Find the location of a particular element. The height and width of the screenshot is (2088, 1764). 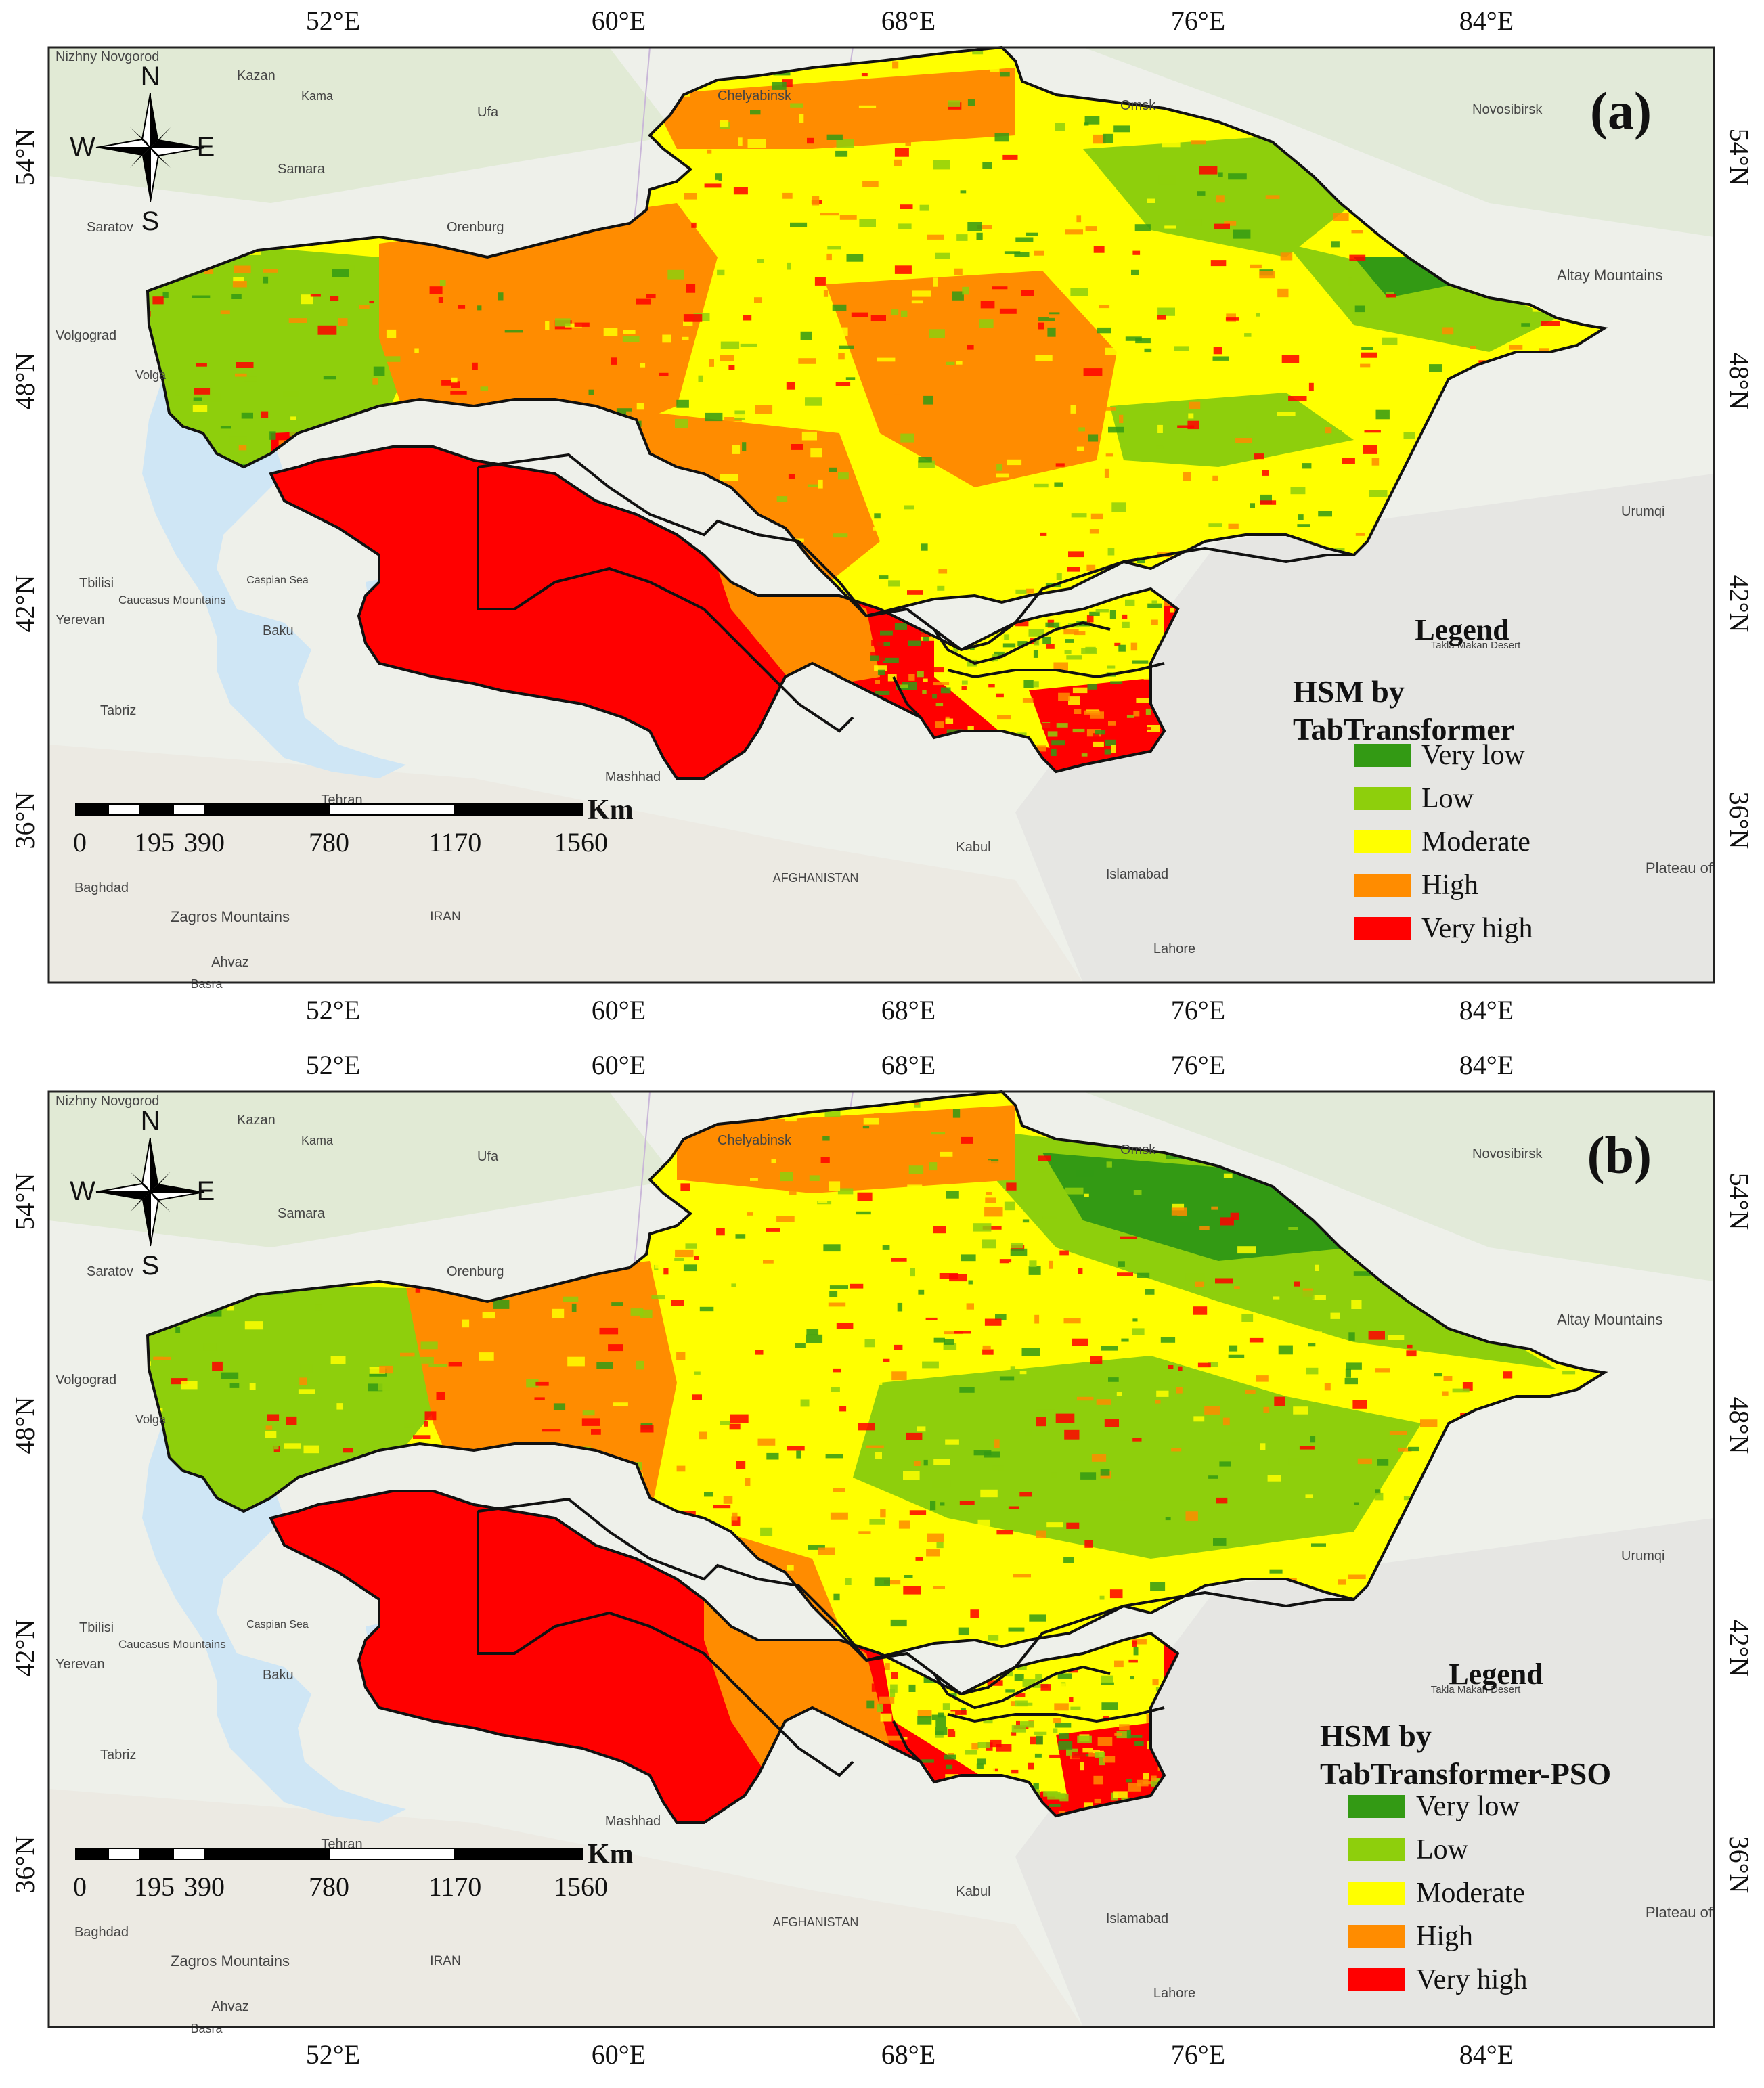

legend-heading: TabTransformer-PSO is located at coordinates (1465, 1773).